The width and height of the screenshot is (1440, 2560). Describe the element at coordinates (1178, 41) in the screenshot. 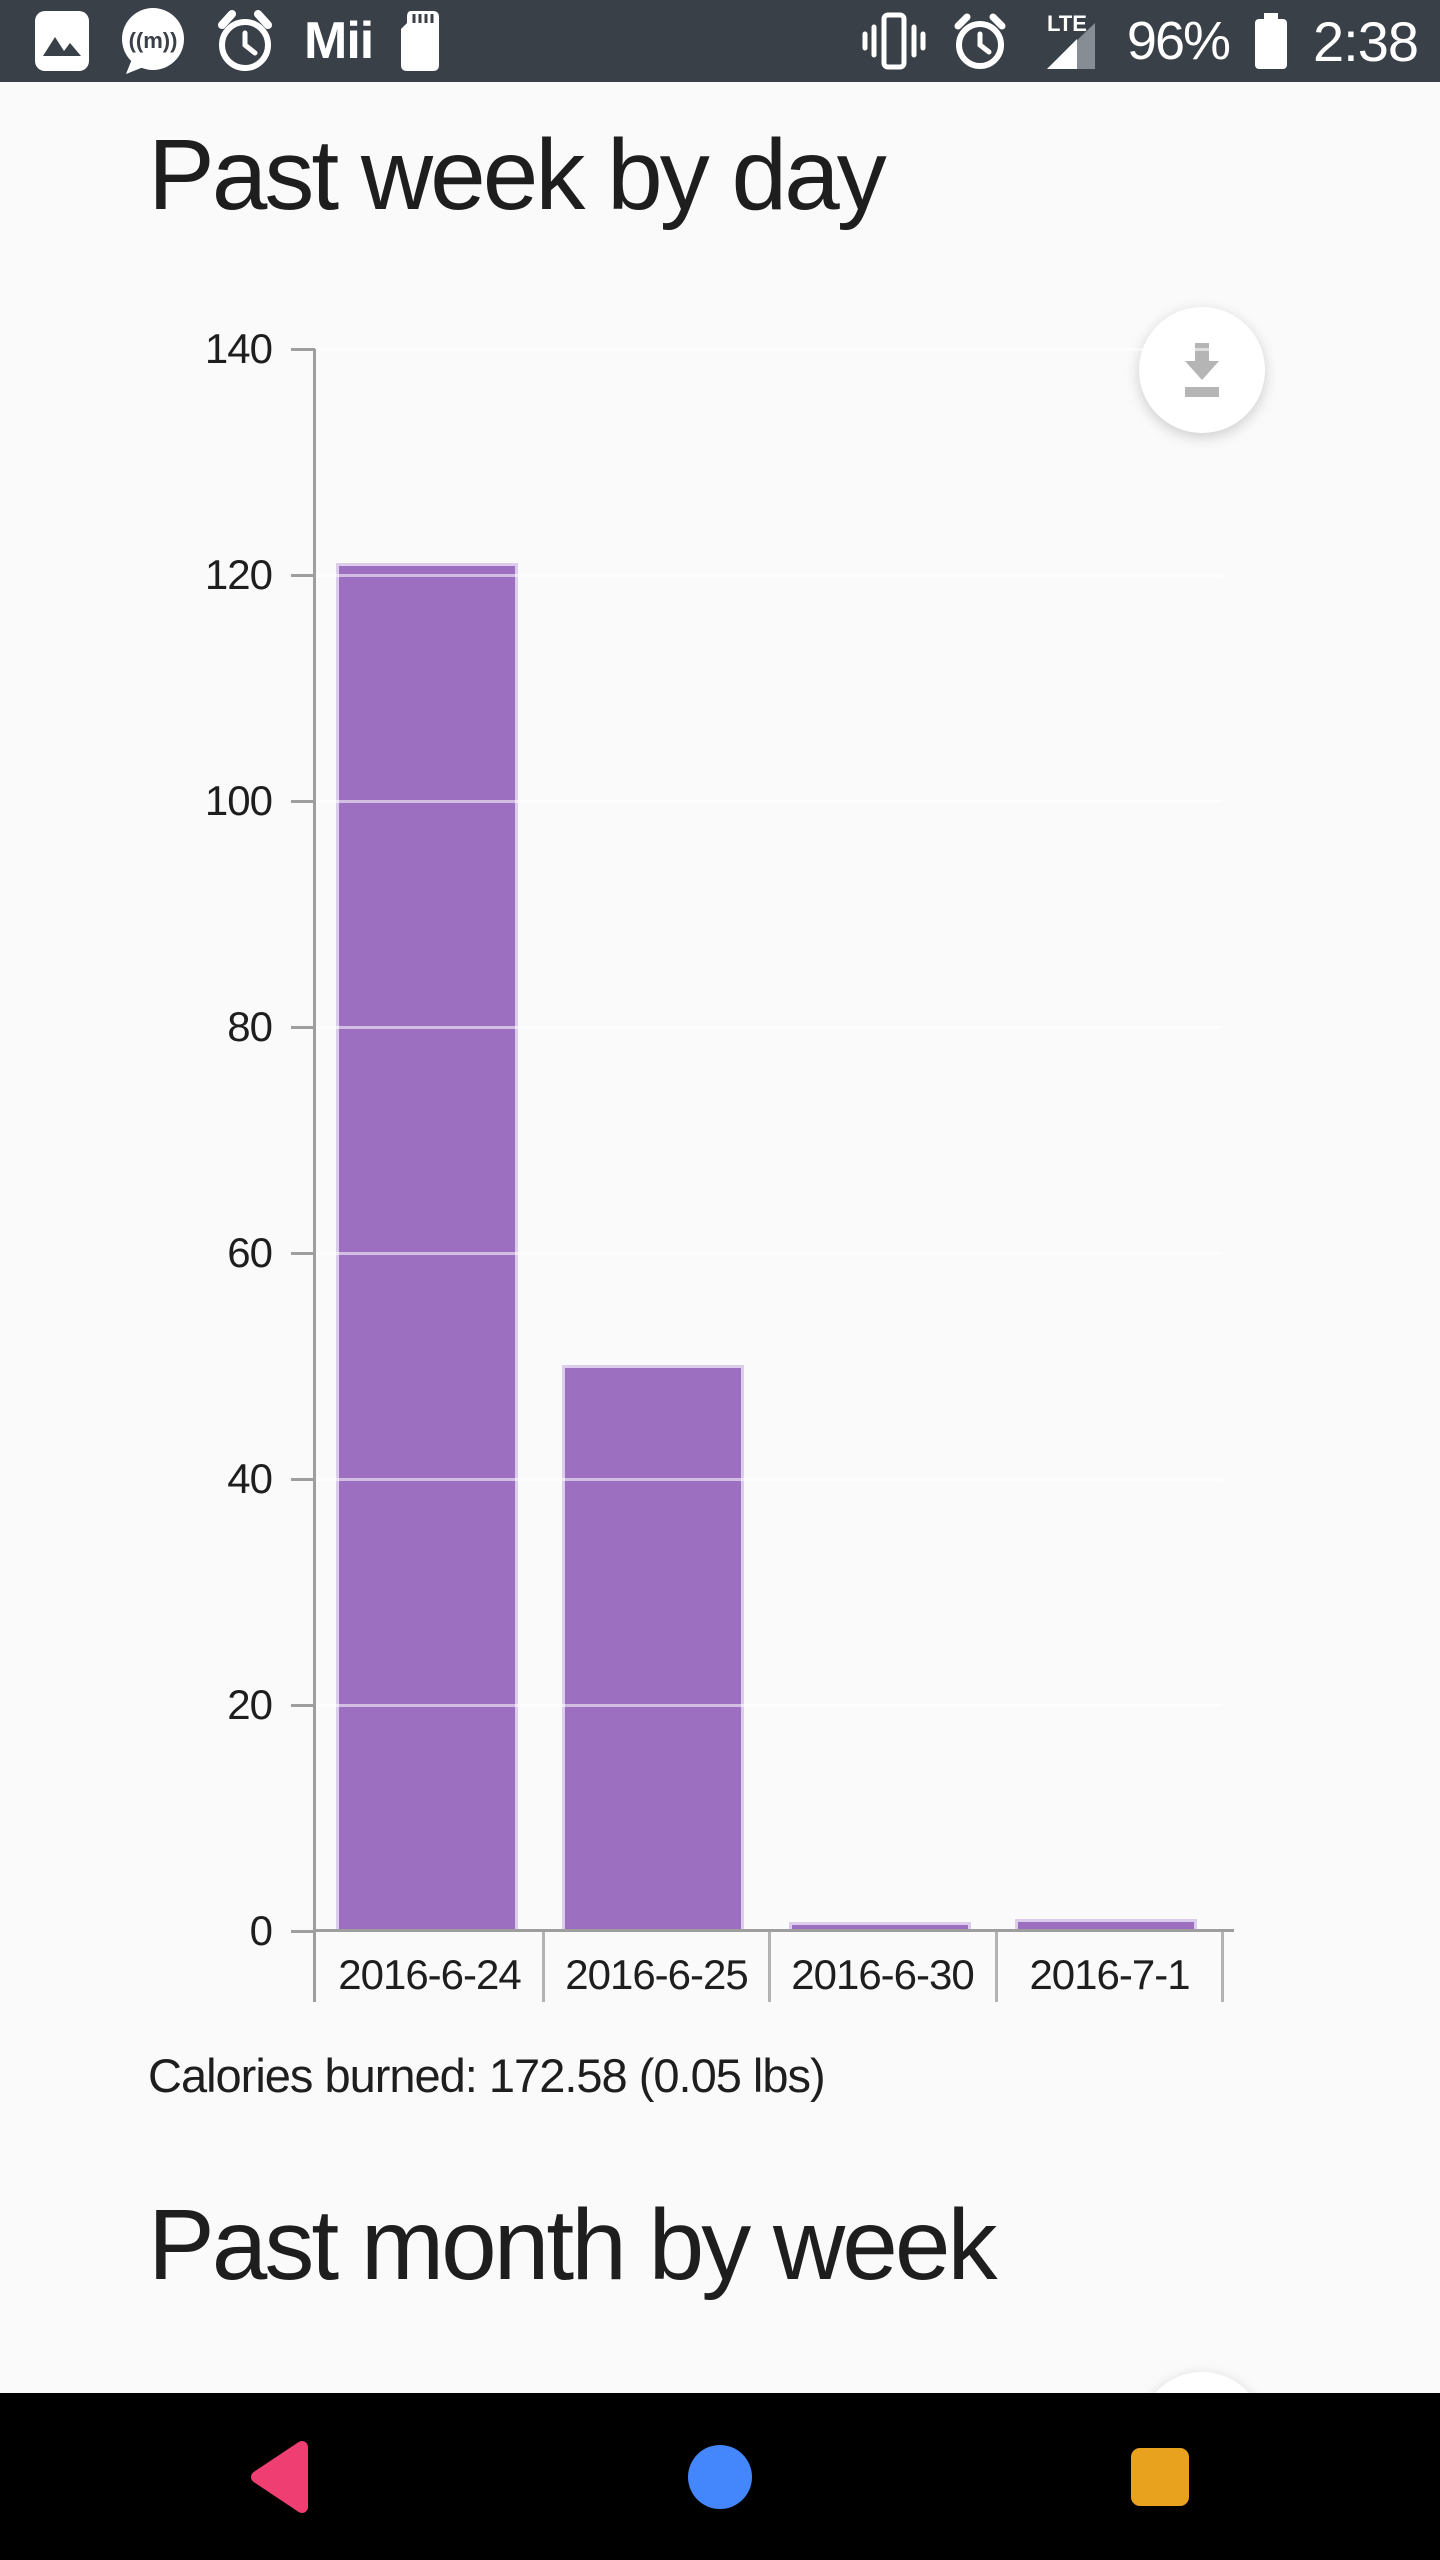

I see `battery-percent-label: 96%` at that location.